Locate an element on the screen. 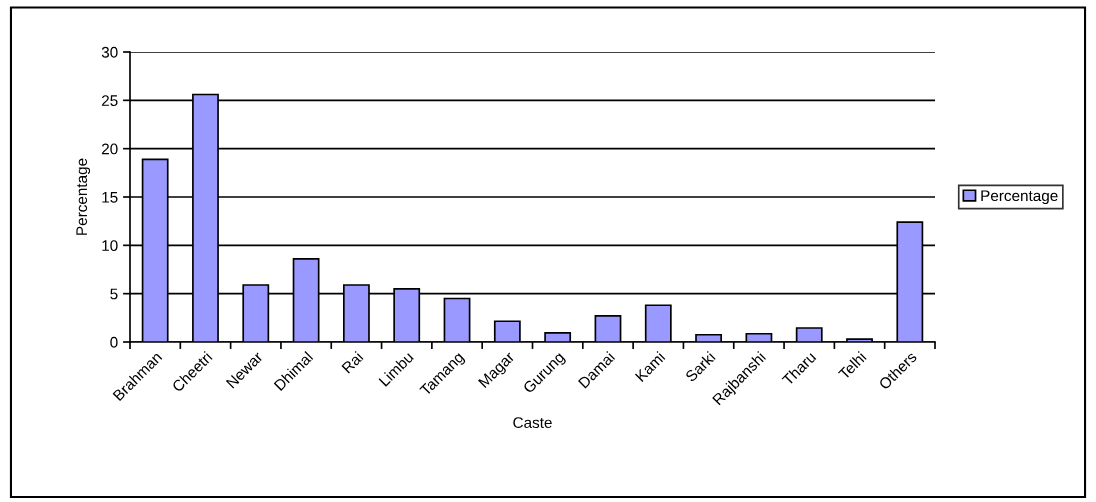  y-tick-label: 10 is located at coordinates (110, 246).